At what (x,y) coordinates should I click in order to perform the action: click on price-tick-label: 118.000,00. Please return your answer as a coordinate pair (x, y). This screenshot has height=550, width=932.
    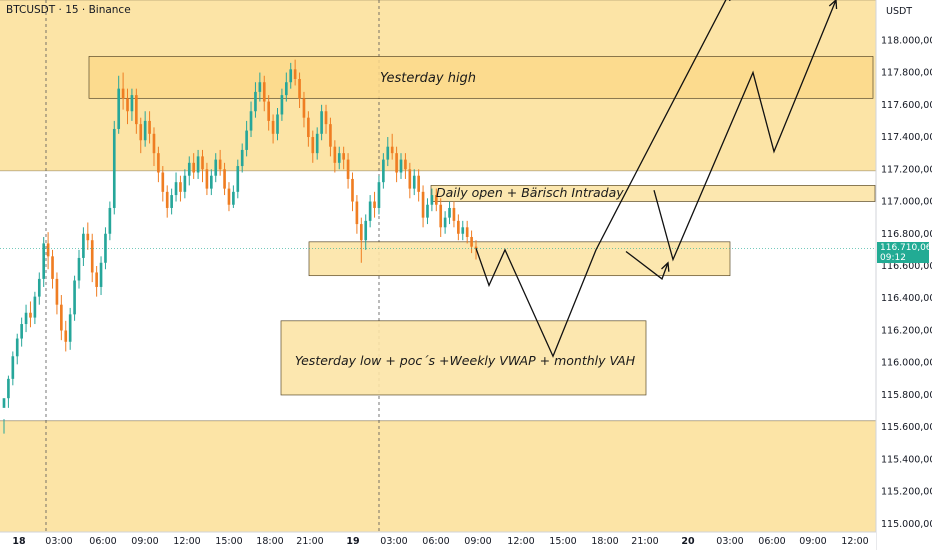
    Looking at the image, I should click on (906, 40).